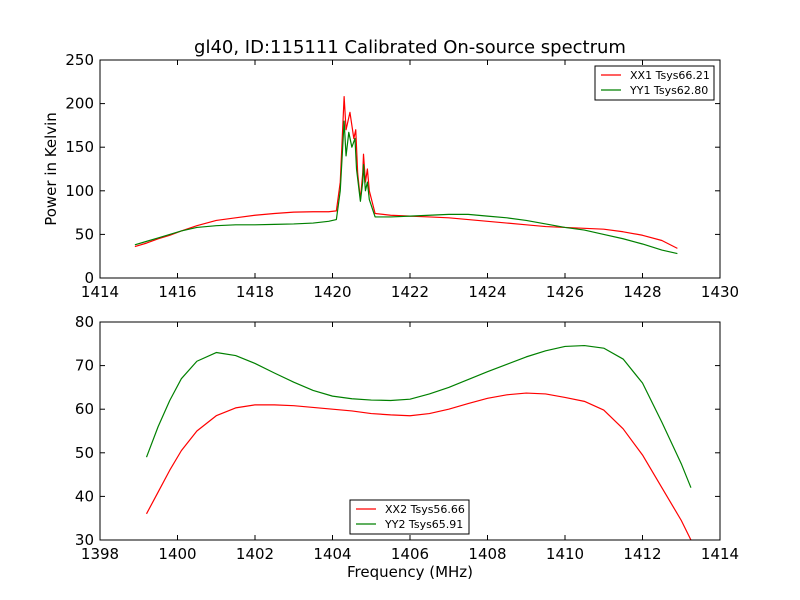 The height and width of the screenshot is (600, 800). What do you see at coordinates (84, 409) in the screenshot?
I see `y-tick-label: 60` at bounding box center [84, 409].